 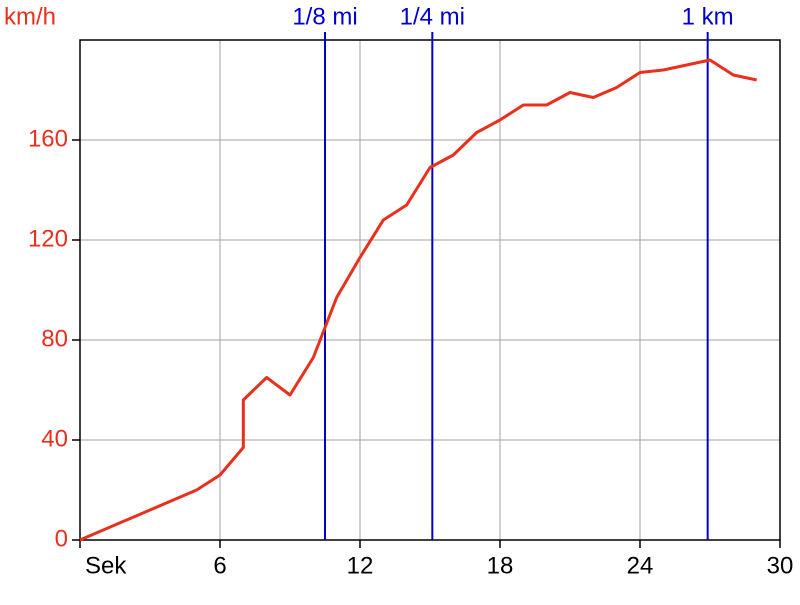 What do you see at coordinates (54, 338) in the screenshot?
I see `y-tick-label: 80` at bounding box center [54, 338].